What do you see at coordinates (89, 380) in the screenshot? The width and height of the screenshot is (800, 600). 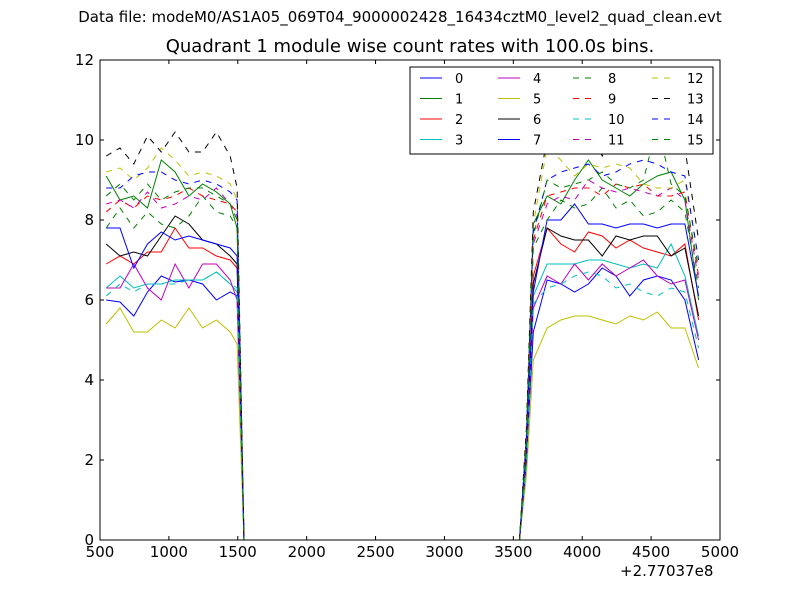 I see `y-tick-label: 4` at bounding box center [89, 380].